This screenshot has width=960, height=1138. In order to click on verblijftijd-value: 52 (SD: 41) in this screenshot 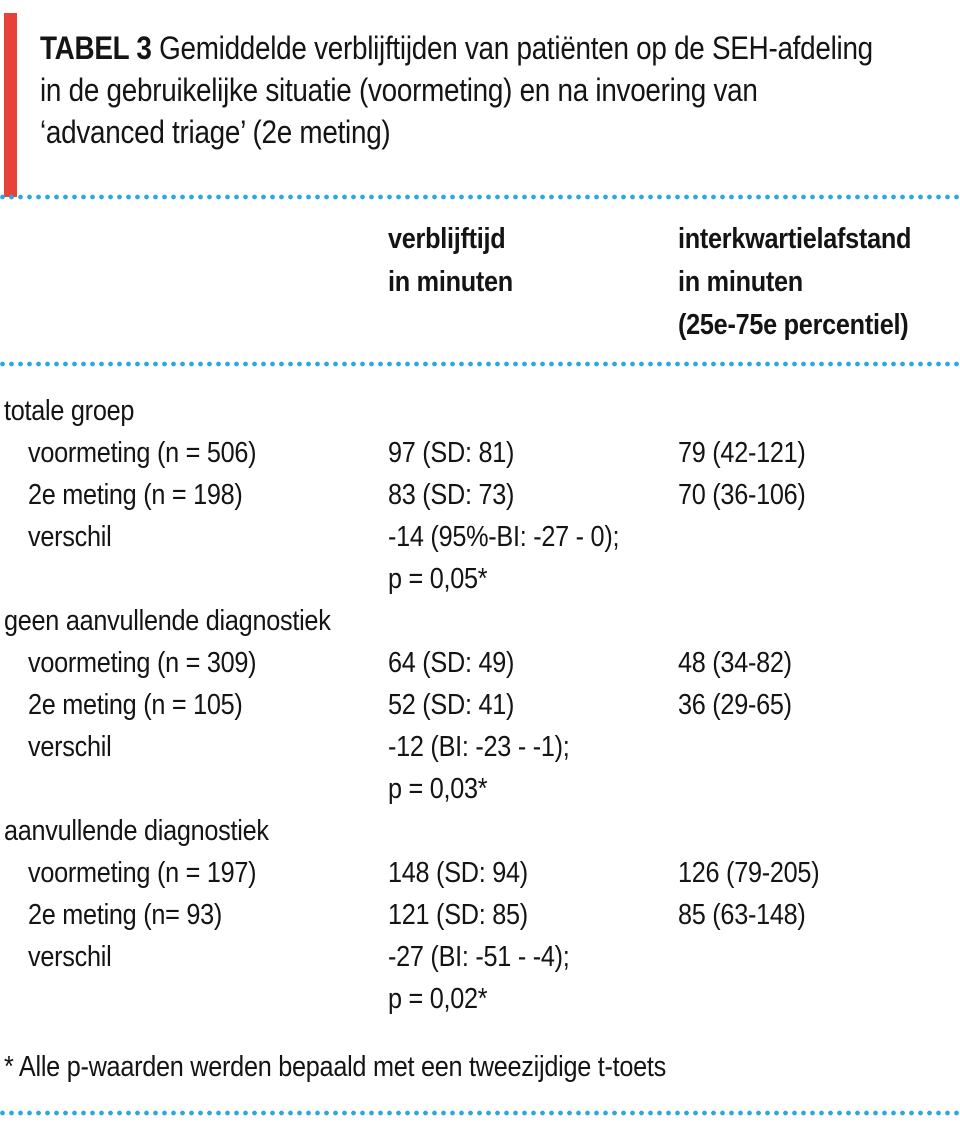, I will do `click(451, 705)`.